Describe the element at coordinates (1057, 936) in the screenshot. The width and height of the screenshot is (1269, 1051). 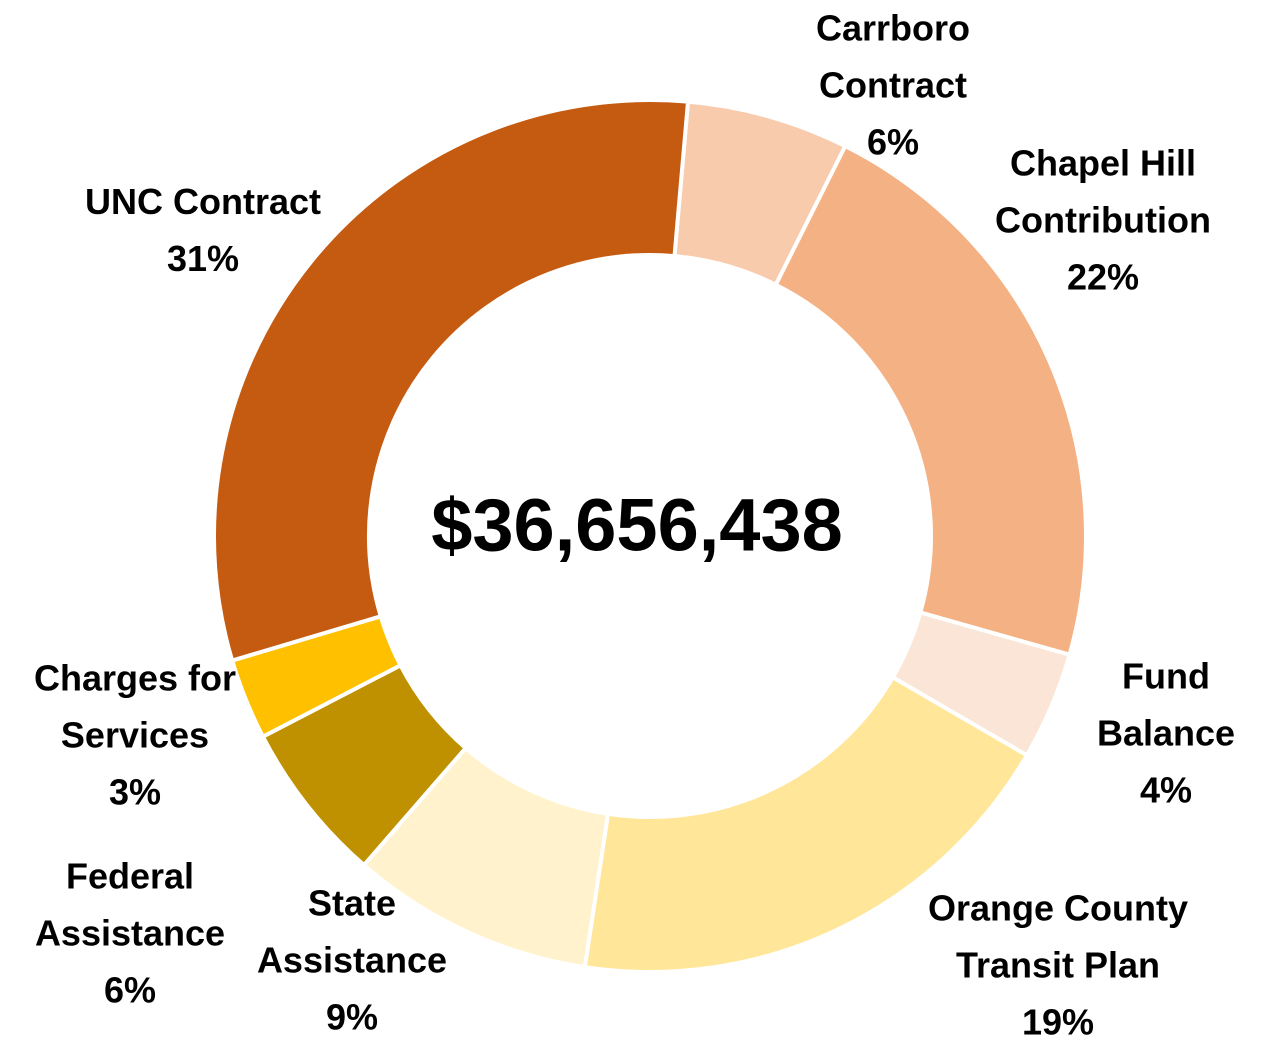
I see `category-name: Orange County Transit Plan` at that location.